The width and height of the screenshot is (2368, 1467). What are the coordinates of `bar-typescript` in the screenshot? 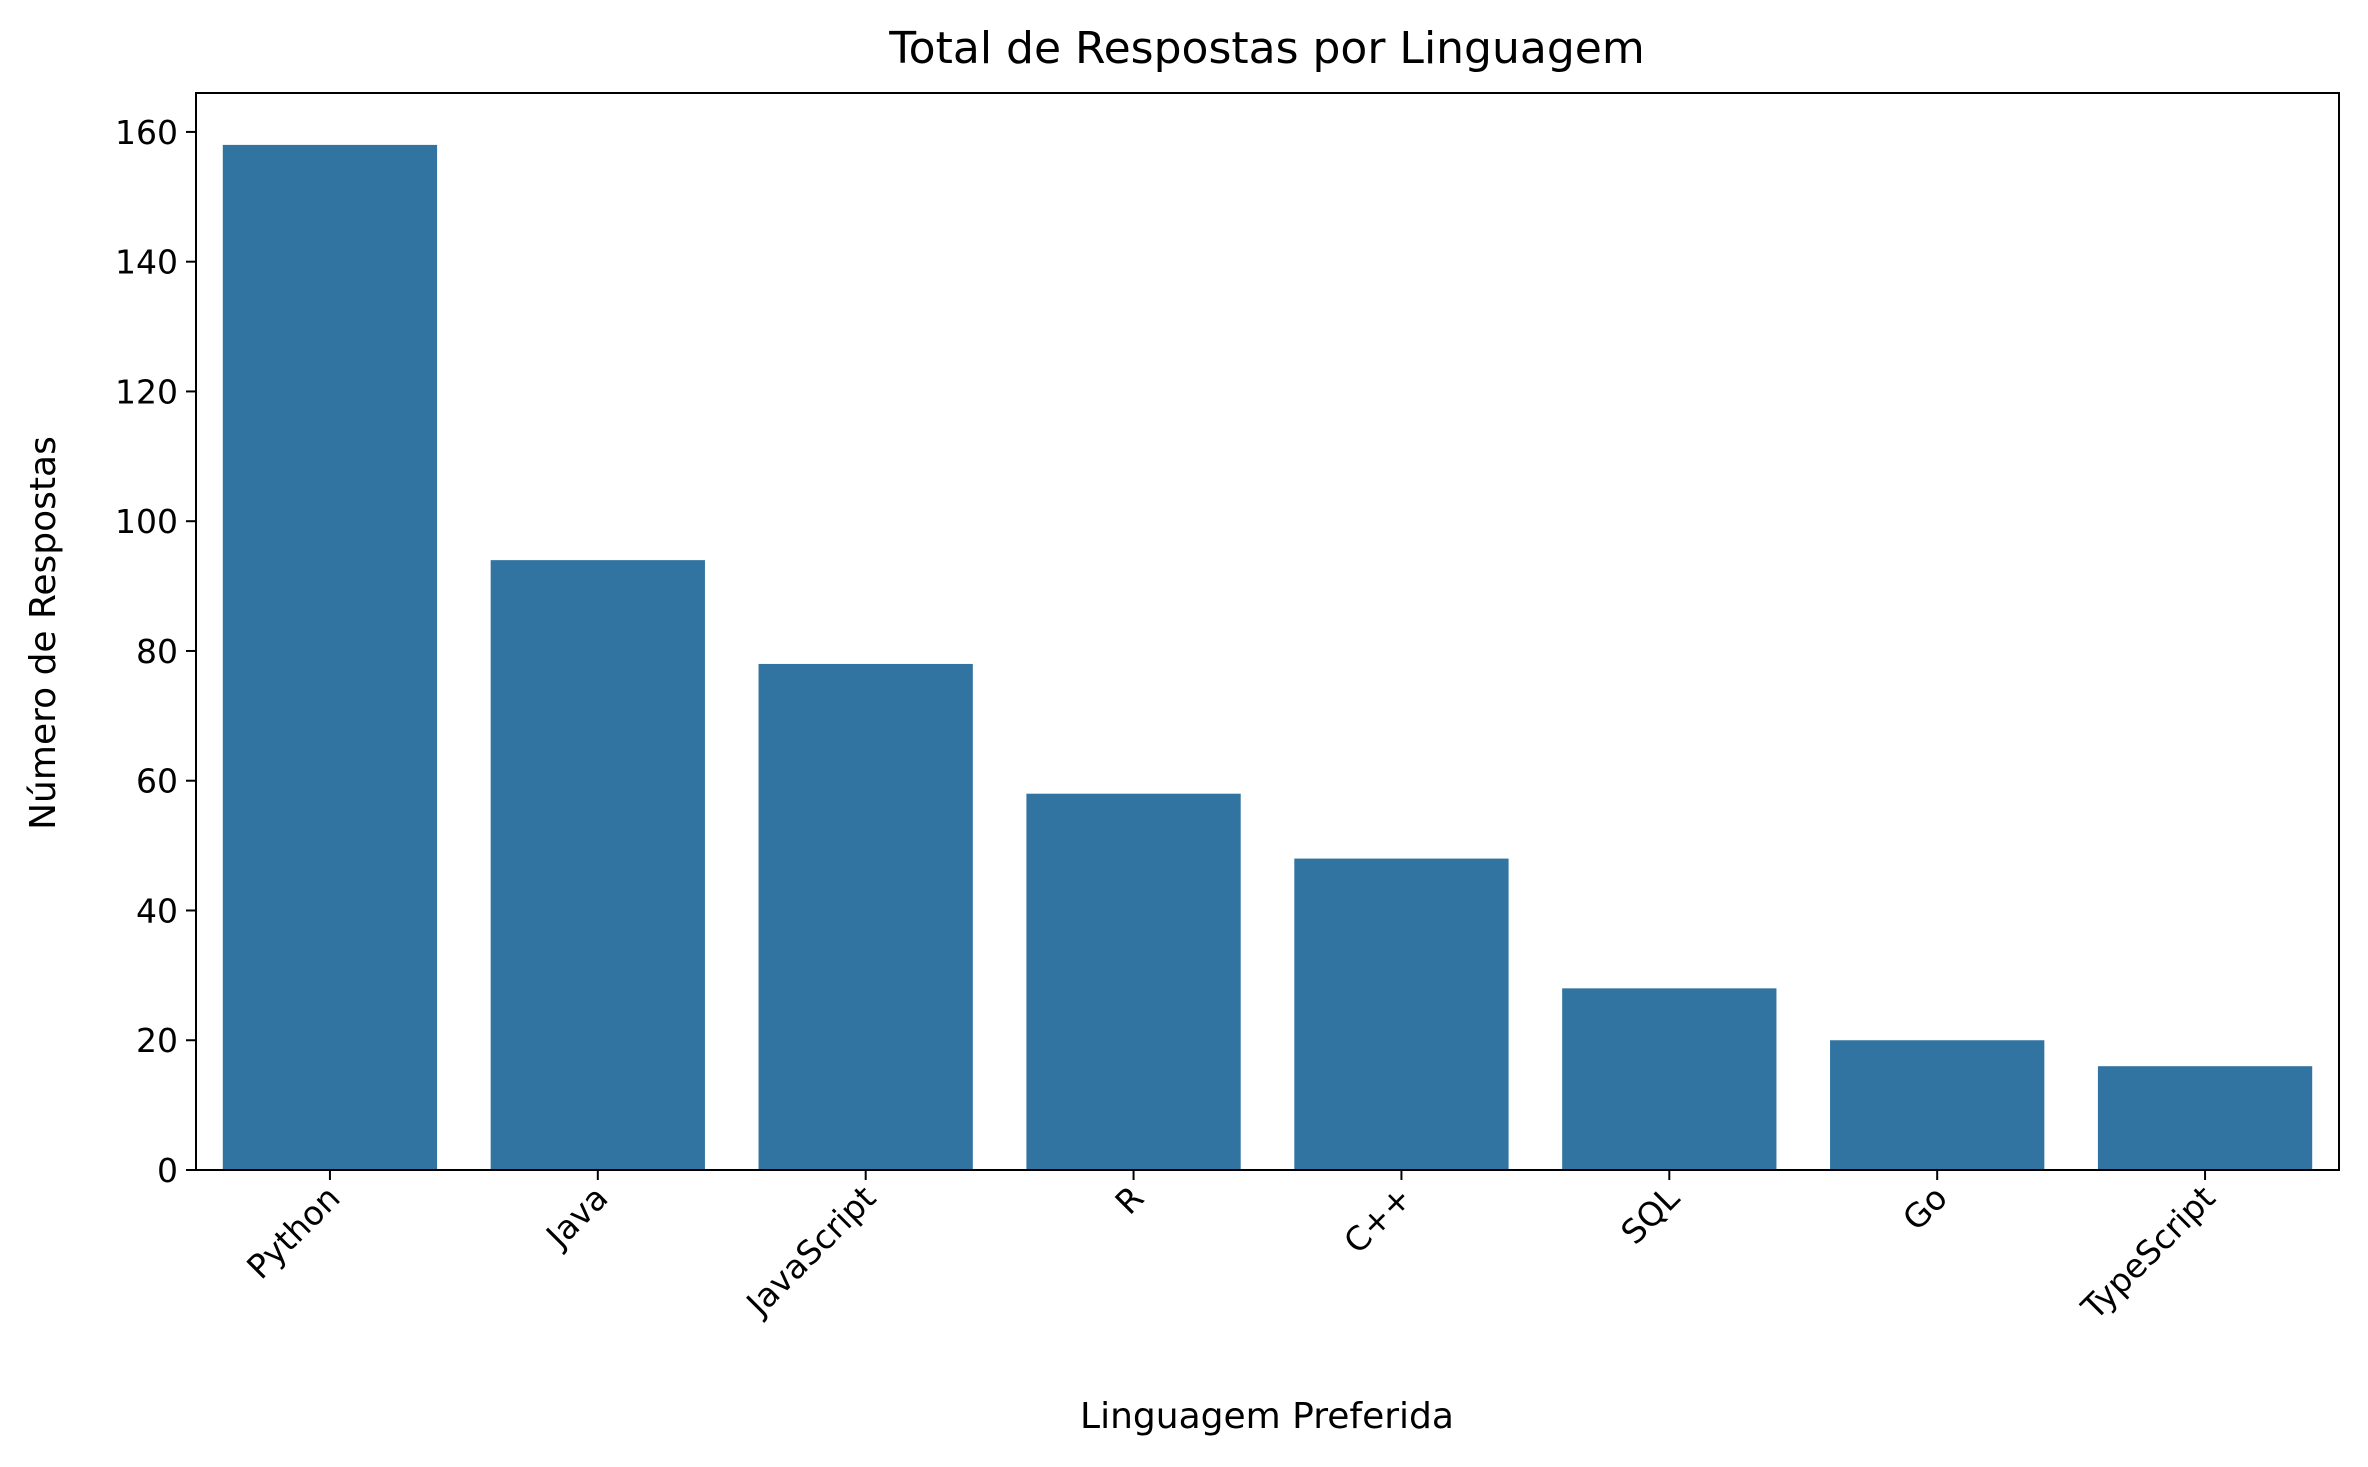 It's located at (2205, 1118).